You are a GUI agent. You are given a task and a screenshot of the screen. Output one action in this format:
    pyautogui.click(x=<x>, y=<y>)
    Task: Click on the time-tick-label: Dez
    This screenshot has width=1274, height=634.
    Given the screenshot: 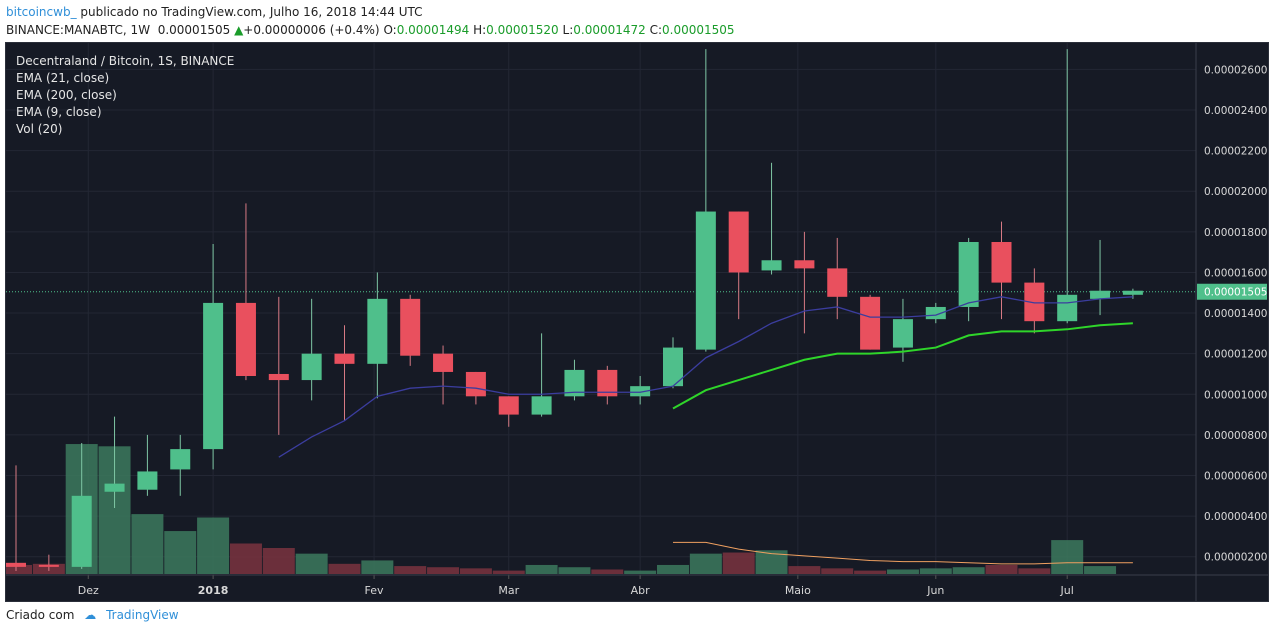 What is the action you would take?
    pyautogui.click(x=88, y=590)
    